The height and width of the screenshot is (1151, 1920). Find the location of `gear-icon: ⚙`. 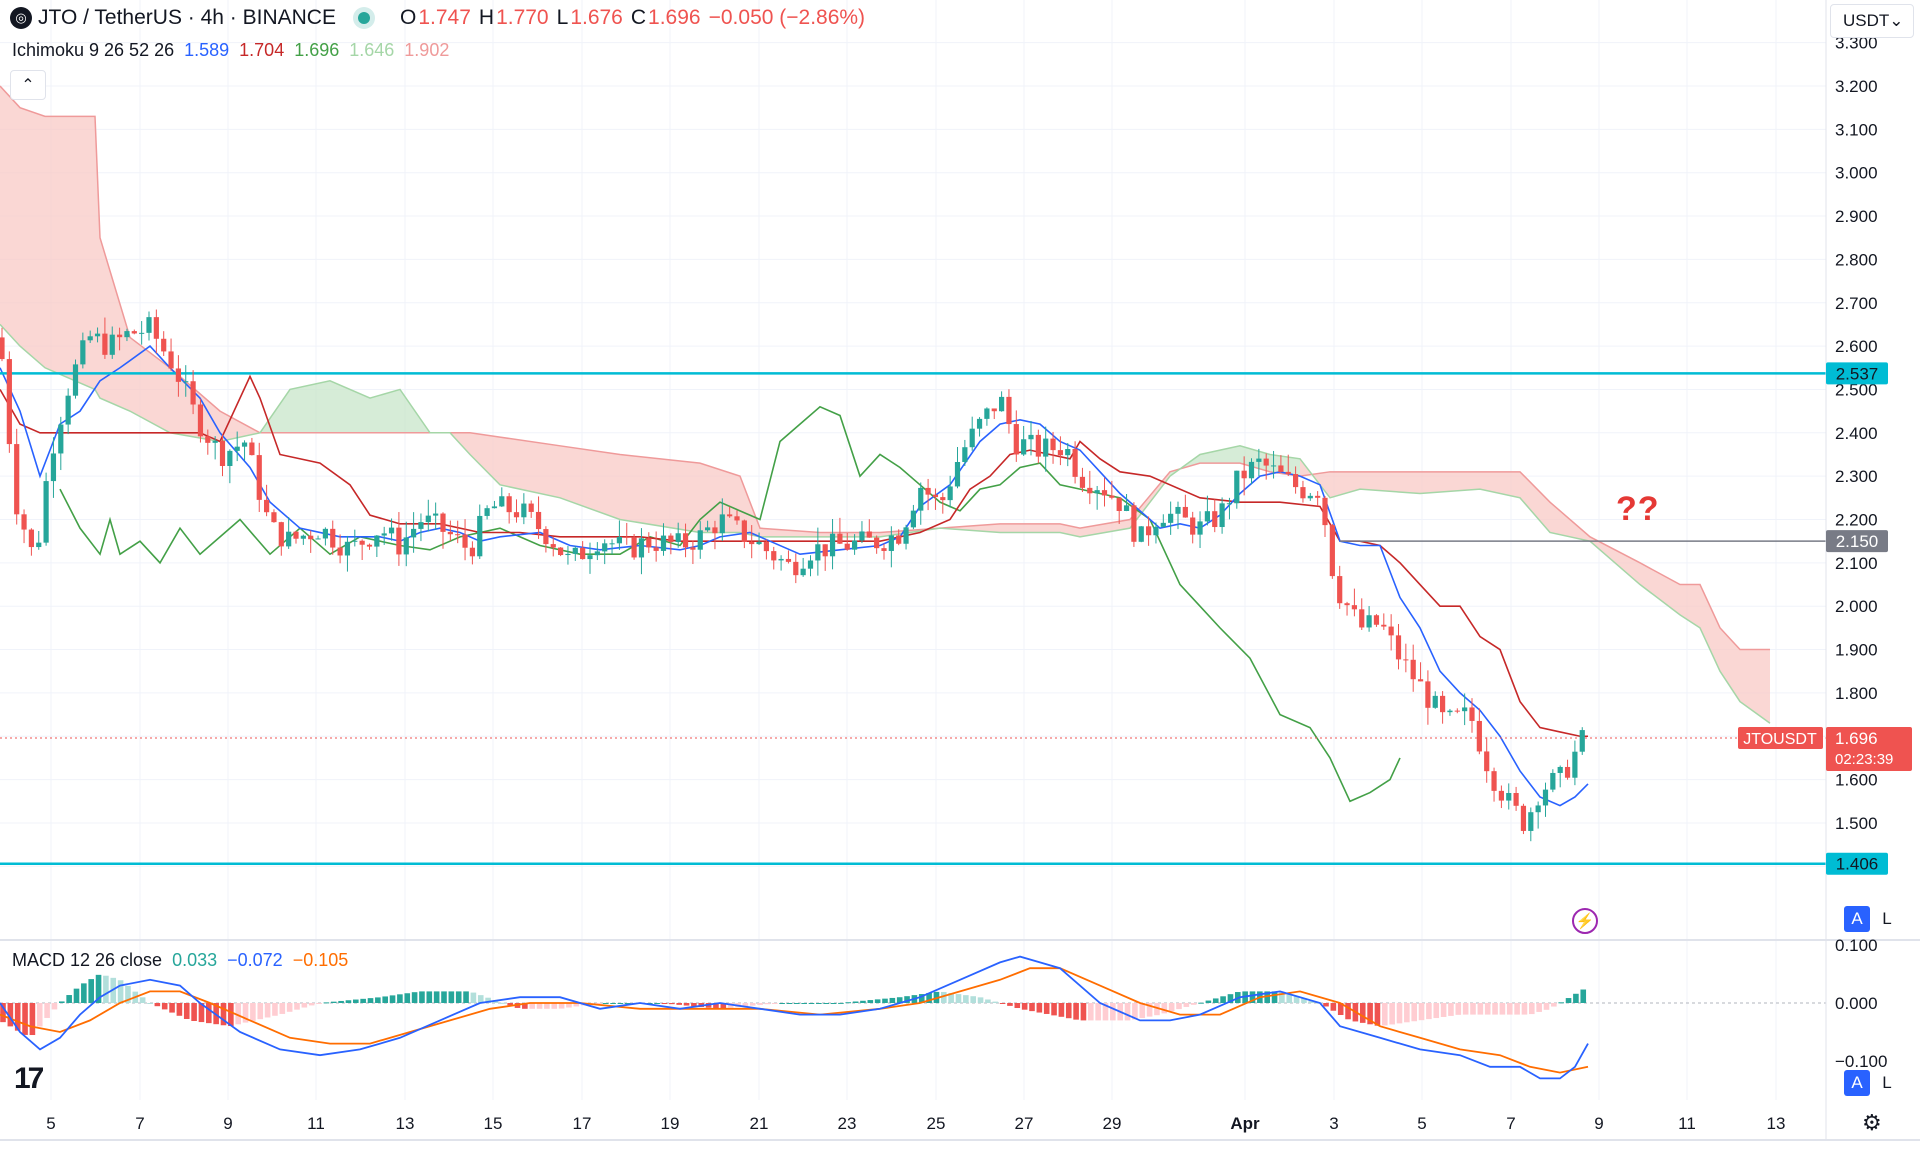

gear-icon: ⚙ is located at coordinates (1872, 1122).